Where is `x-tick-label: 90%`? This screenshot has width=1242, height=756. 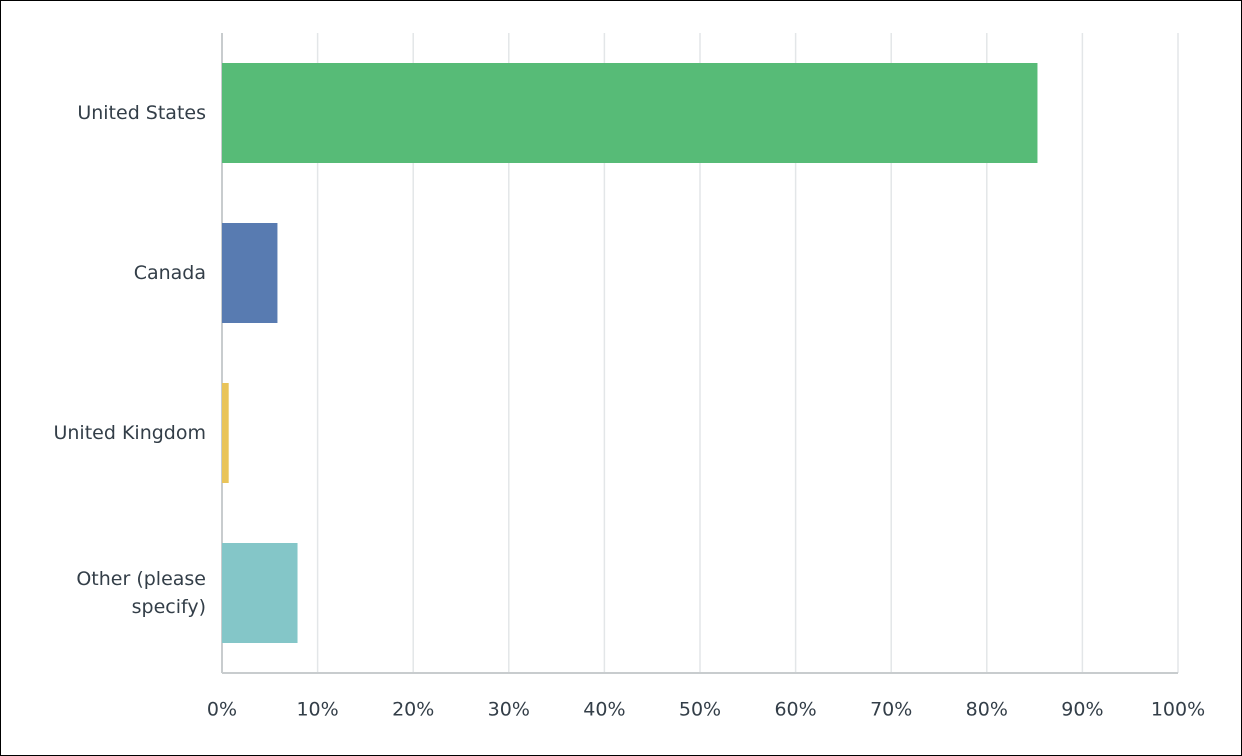 x-tick-label: 90% is located at coordinates (1082, 710).